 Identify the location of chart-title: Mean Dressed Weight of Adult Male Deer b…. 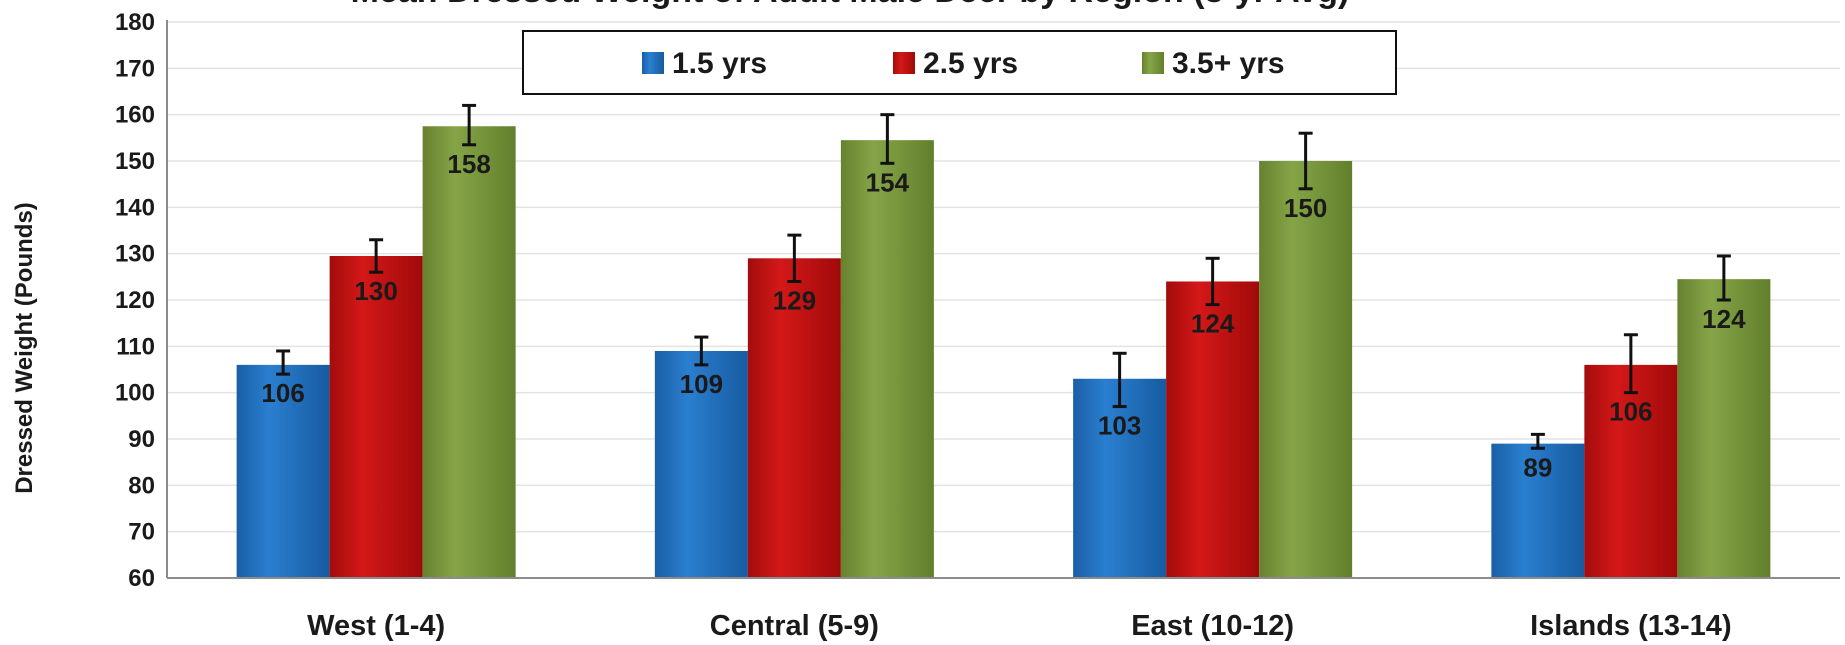
(850, 5).